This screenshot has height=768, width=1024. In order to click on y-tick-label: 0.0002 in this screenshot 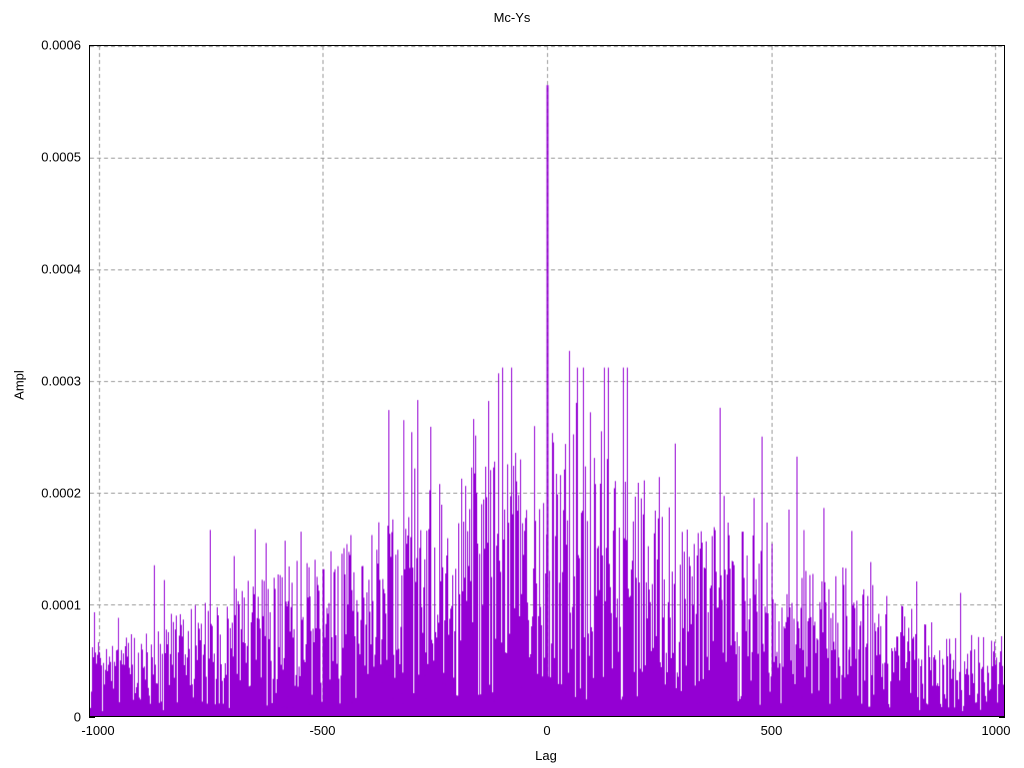, I will do `click(61, 493)`.